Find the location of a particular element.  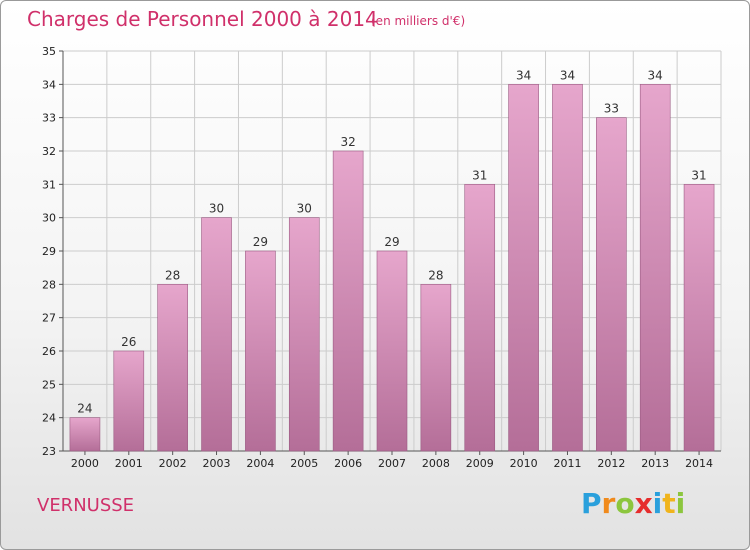

x-tick-label: 2003 is located at coordinates (217, 463).